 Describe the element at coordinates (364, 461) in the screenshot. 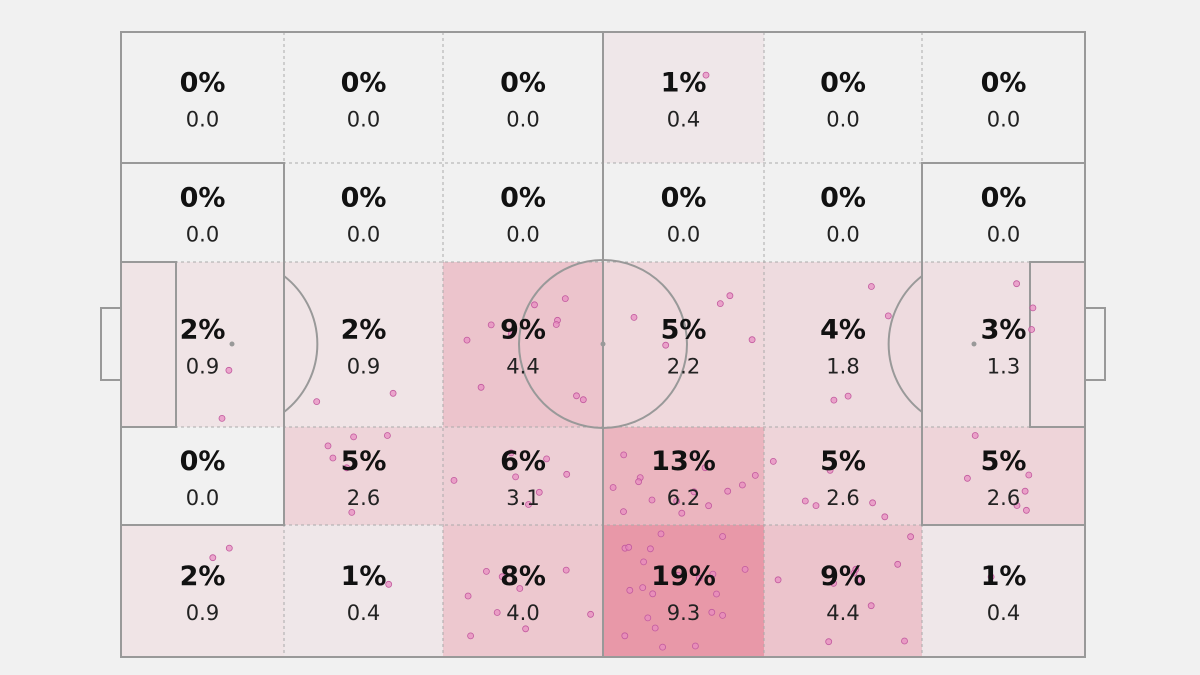

I see `cell-percent-r3-c1: 5%` at that location.